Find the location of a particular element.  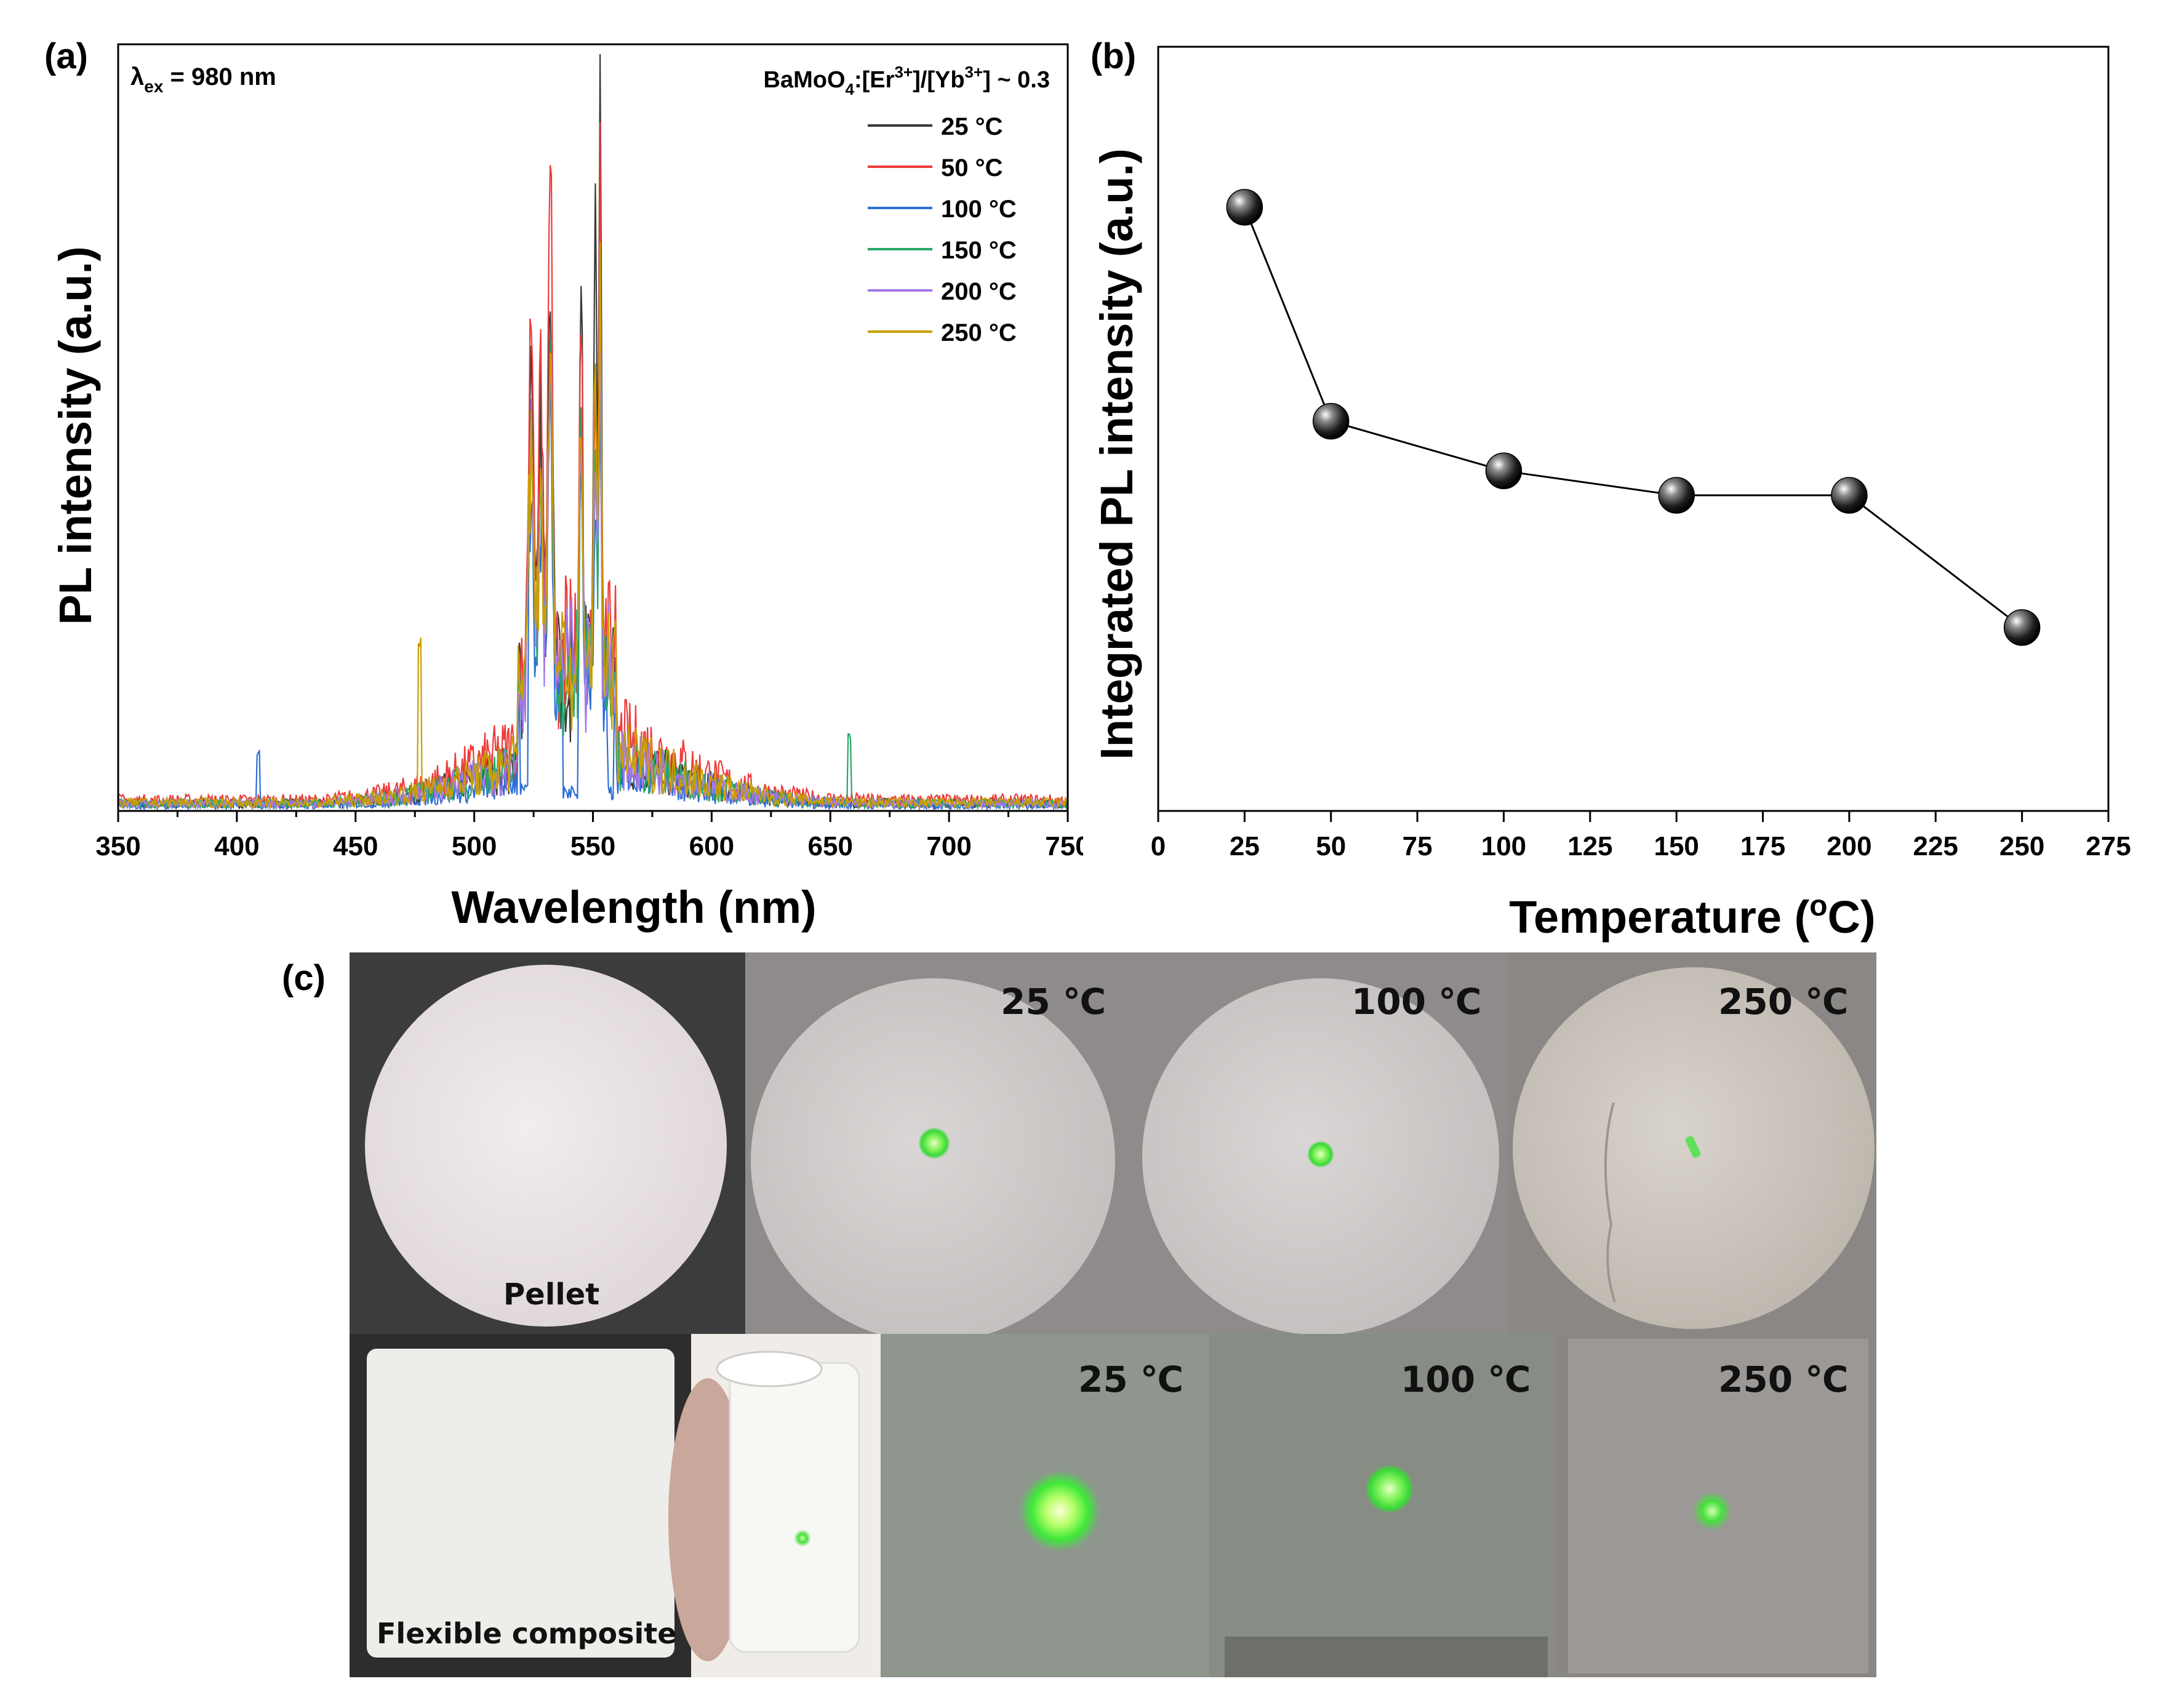

temp-label-25c-composite: 25 ℃ is located at coordinates (1131, 1380).